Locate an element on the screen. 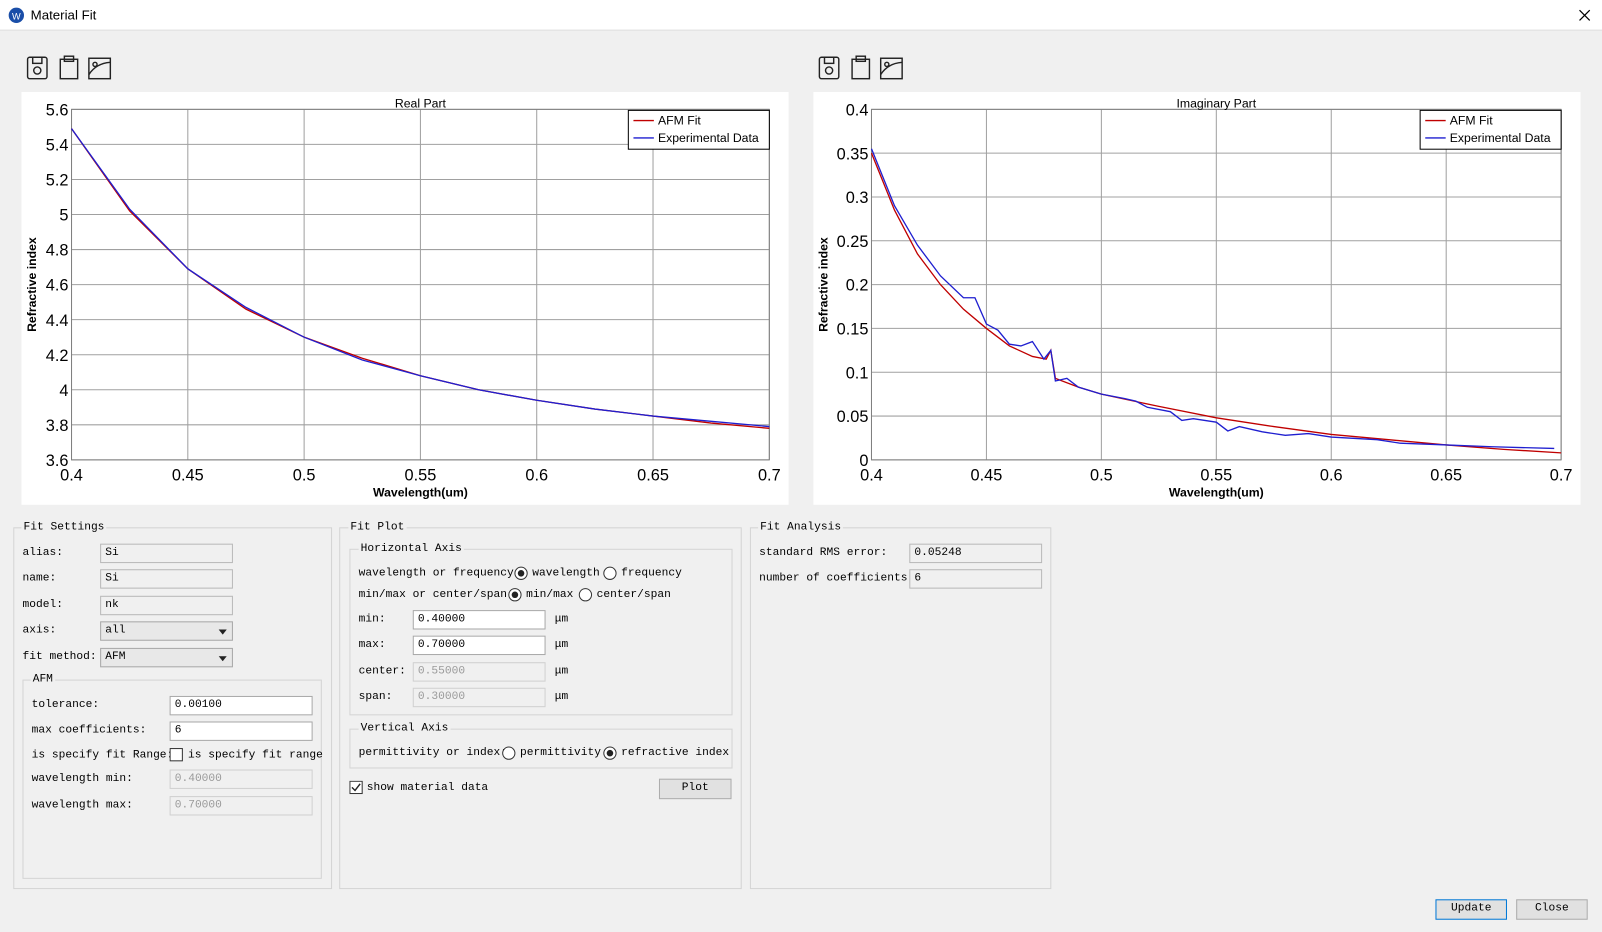 Image resolution: width=1602 pixels, height=932 pixels. close-icon is located at coordinates (1584, 15).